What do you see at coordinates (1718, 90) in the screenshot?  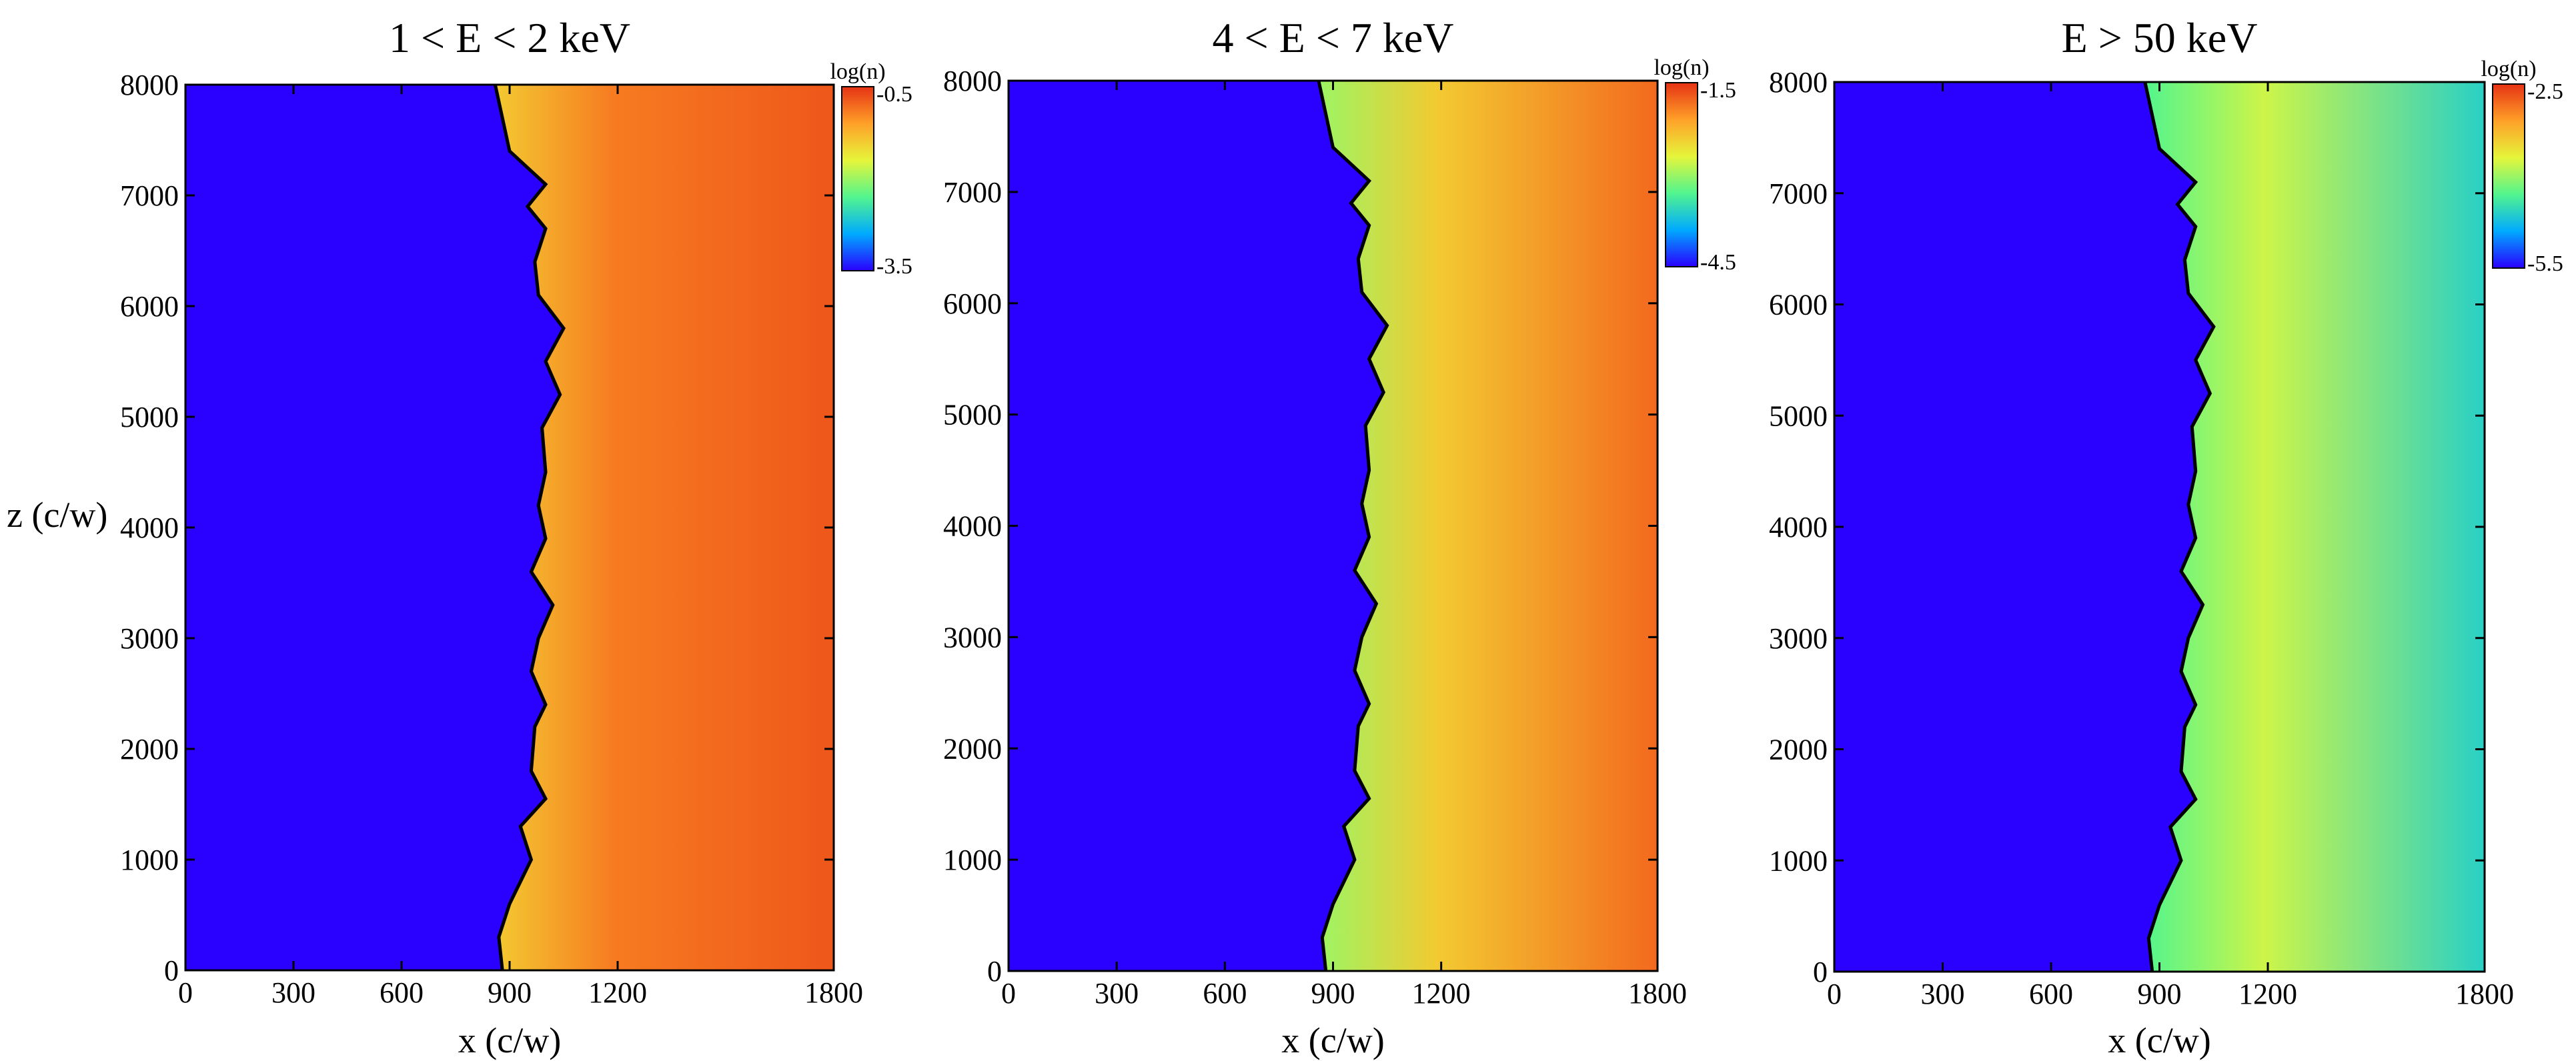 I see `colorbar-max-label: -1.5` at bounding box center [1718, 90].